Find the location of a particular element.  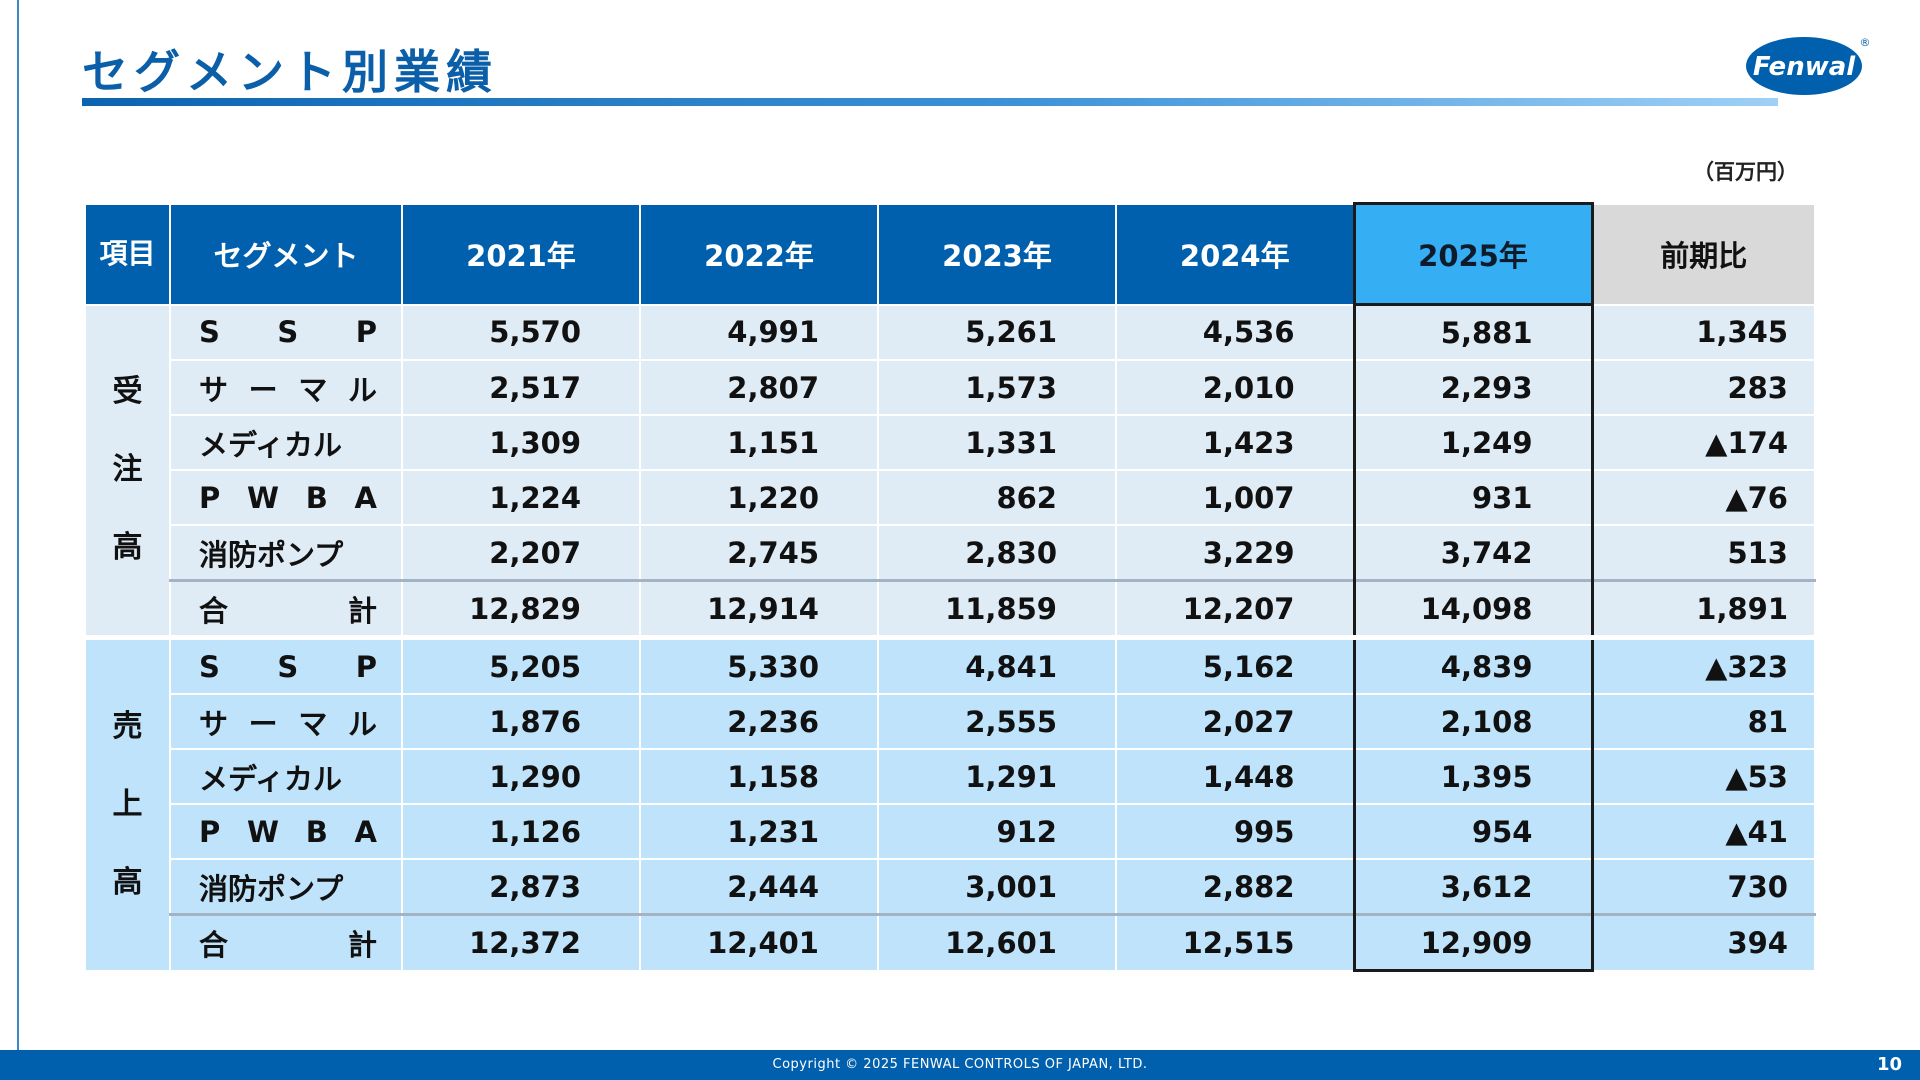

orders-group-label: 受注高 is located at coordinates (127, 471).